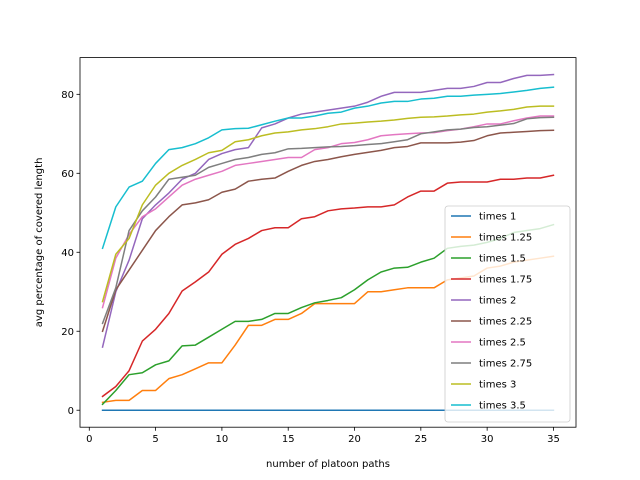 The height and width of the screenshot is (480, 640). What do you see at coordinates (155, 439) in the screenshot?
I see `x-tick-label: 5` at bounding box center [155, 439].